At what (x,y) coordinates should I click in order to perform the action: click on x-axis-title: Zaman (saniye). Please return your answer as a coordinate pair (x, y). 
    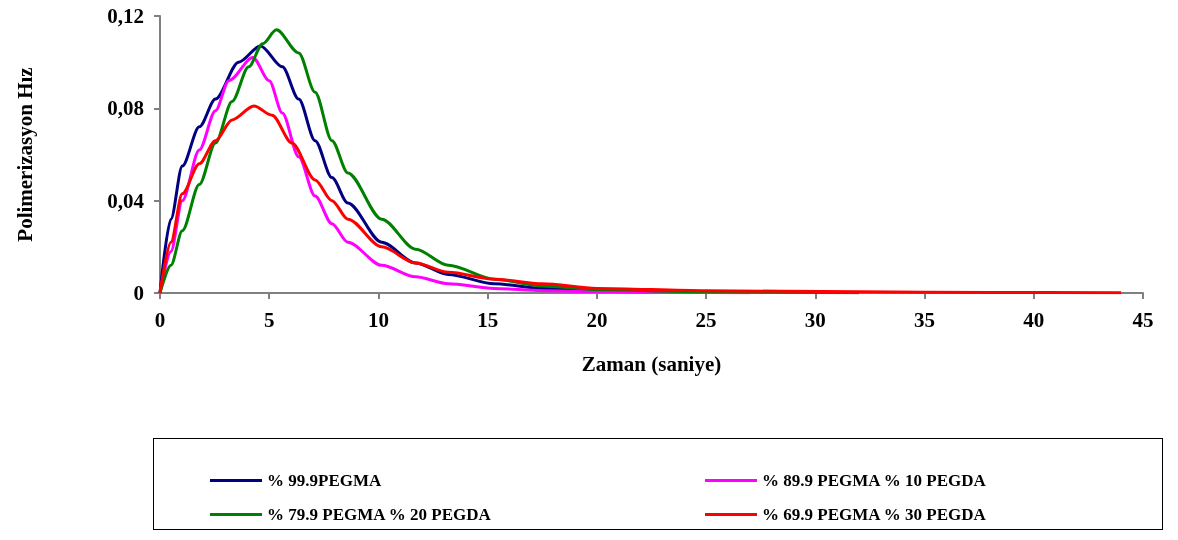
    Looking at the image, I should click on (651, 363).